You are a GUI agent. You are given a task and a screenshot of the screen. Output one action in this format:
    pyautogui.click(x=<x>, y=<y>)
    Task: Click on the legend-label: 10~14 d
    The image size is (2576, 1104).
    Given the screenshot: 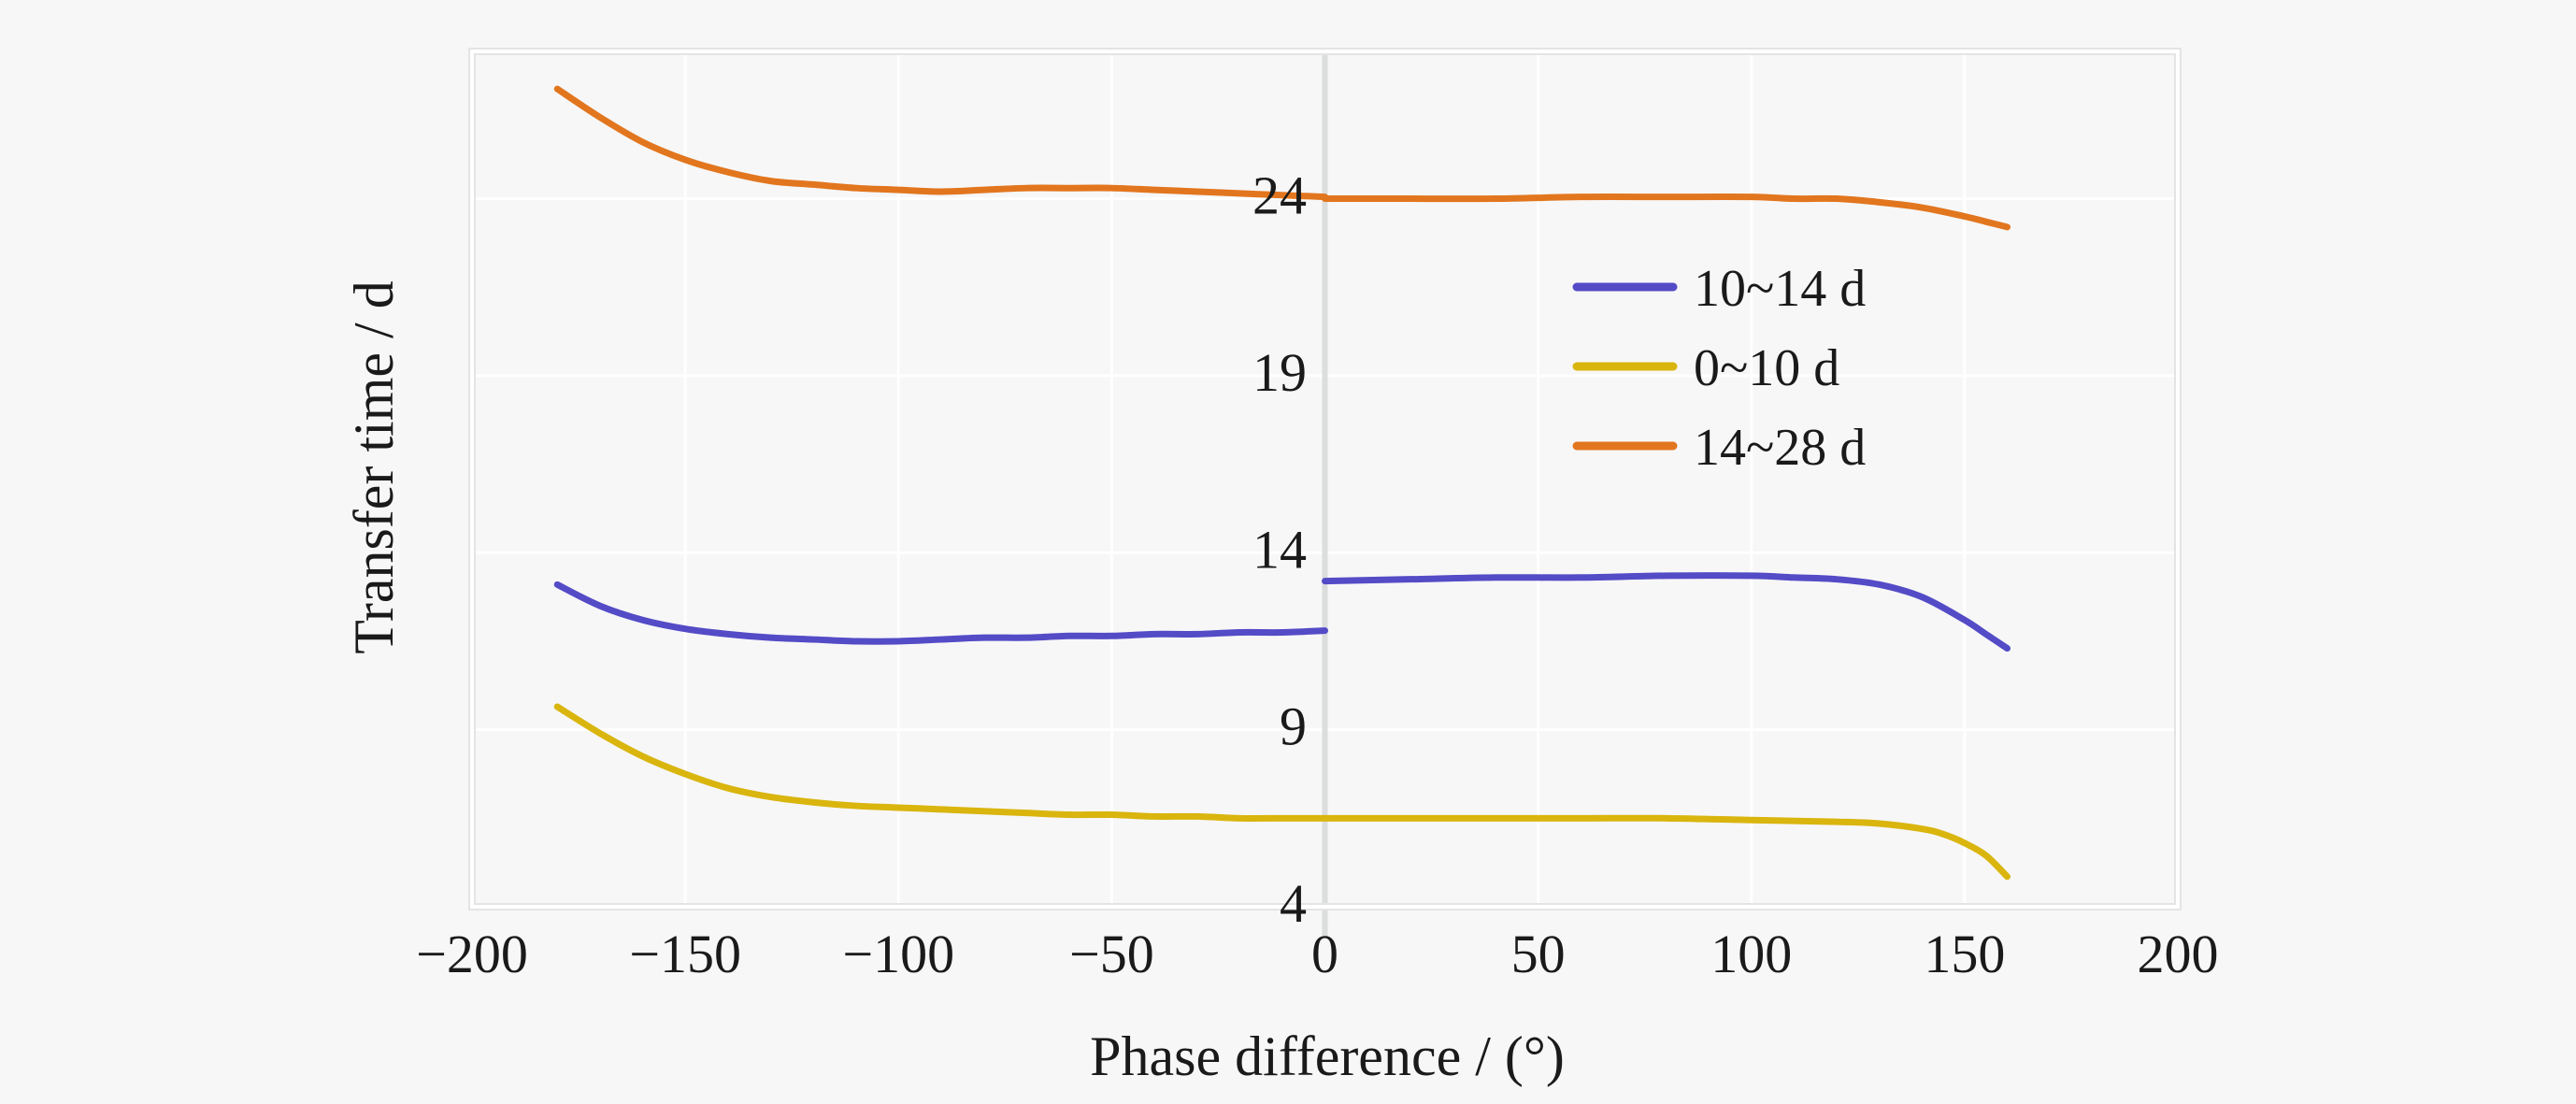 What is the action you would take?
    pyautogui.click(x=1780, y=289)
    